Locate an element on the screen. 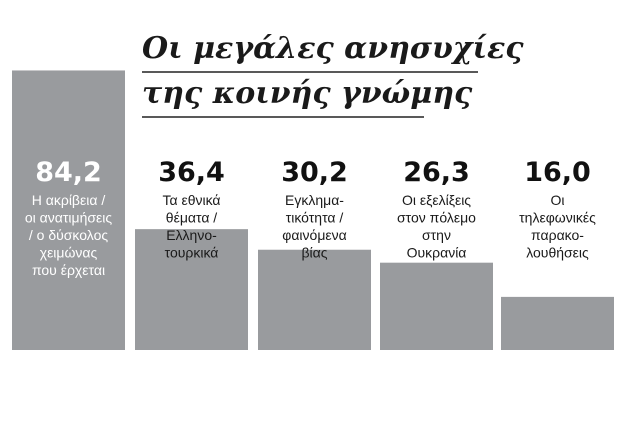  category-label-line: Η ακρίβεια / is located at coordinates (69, 200).